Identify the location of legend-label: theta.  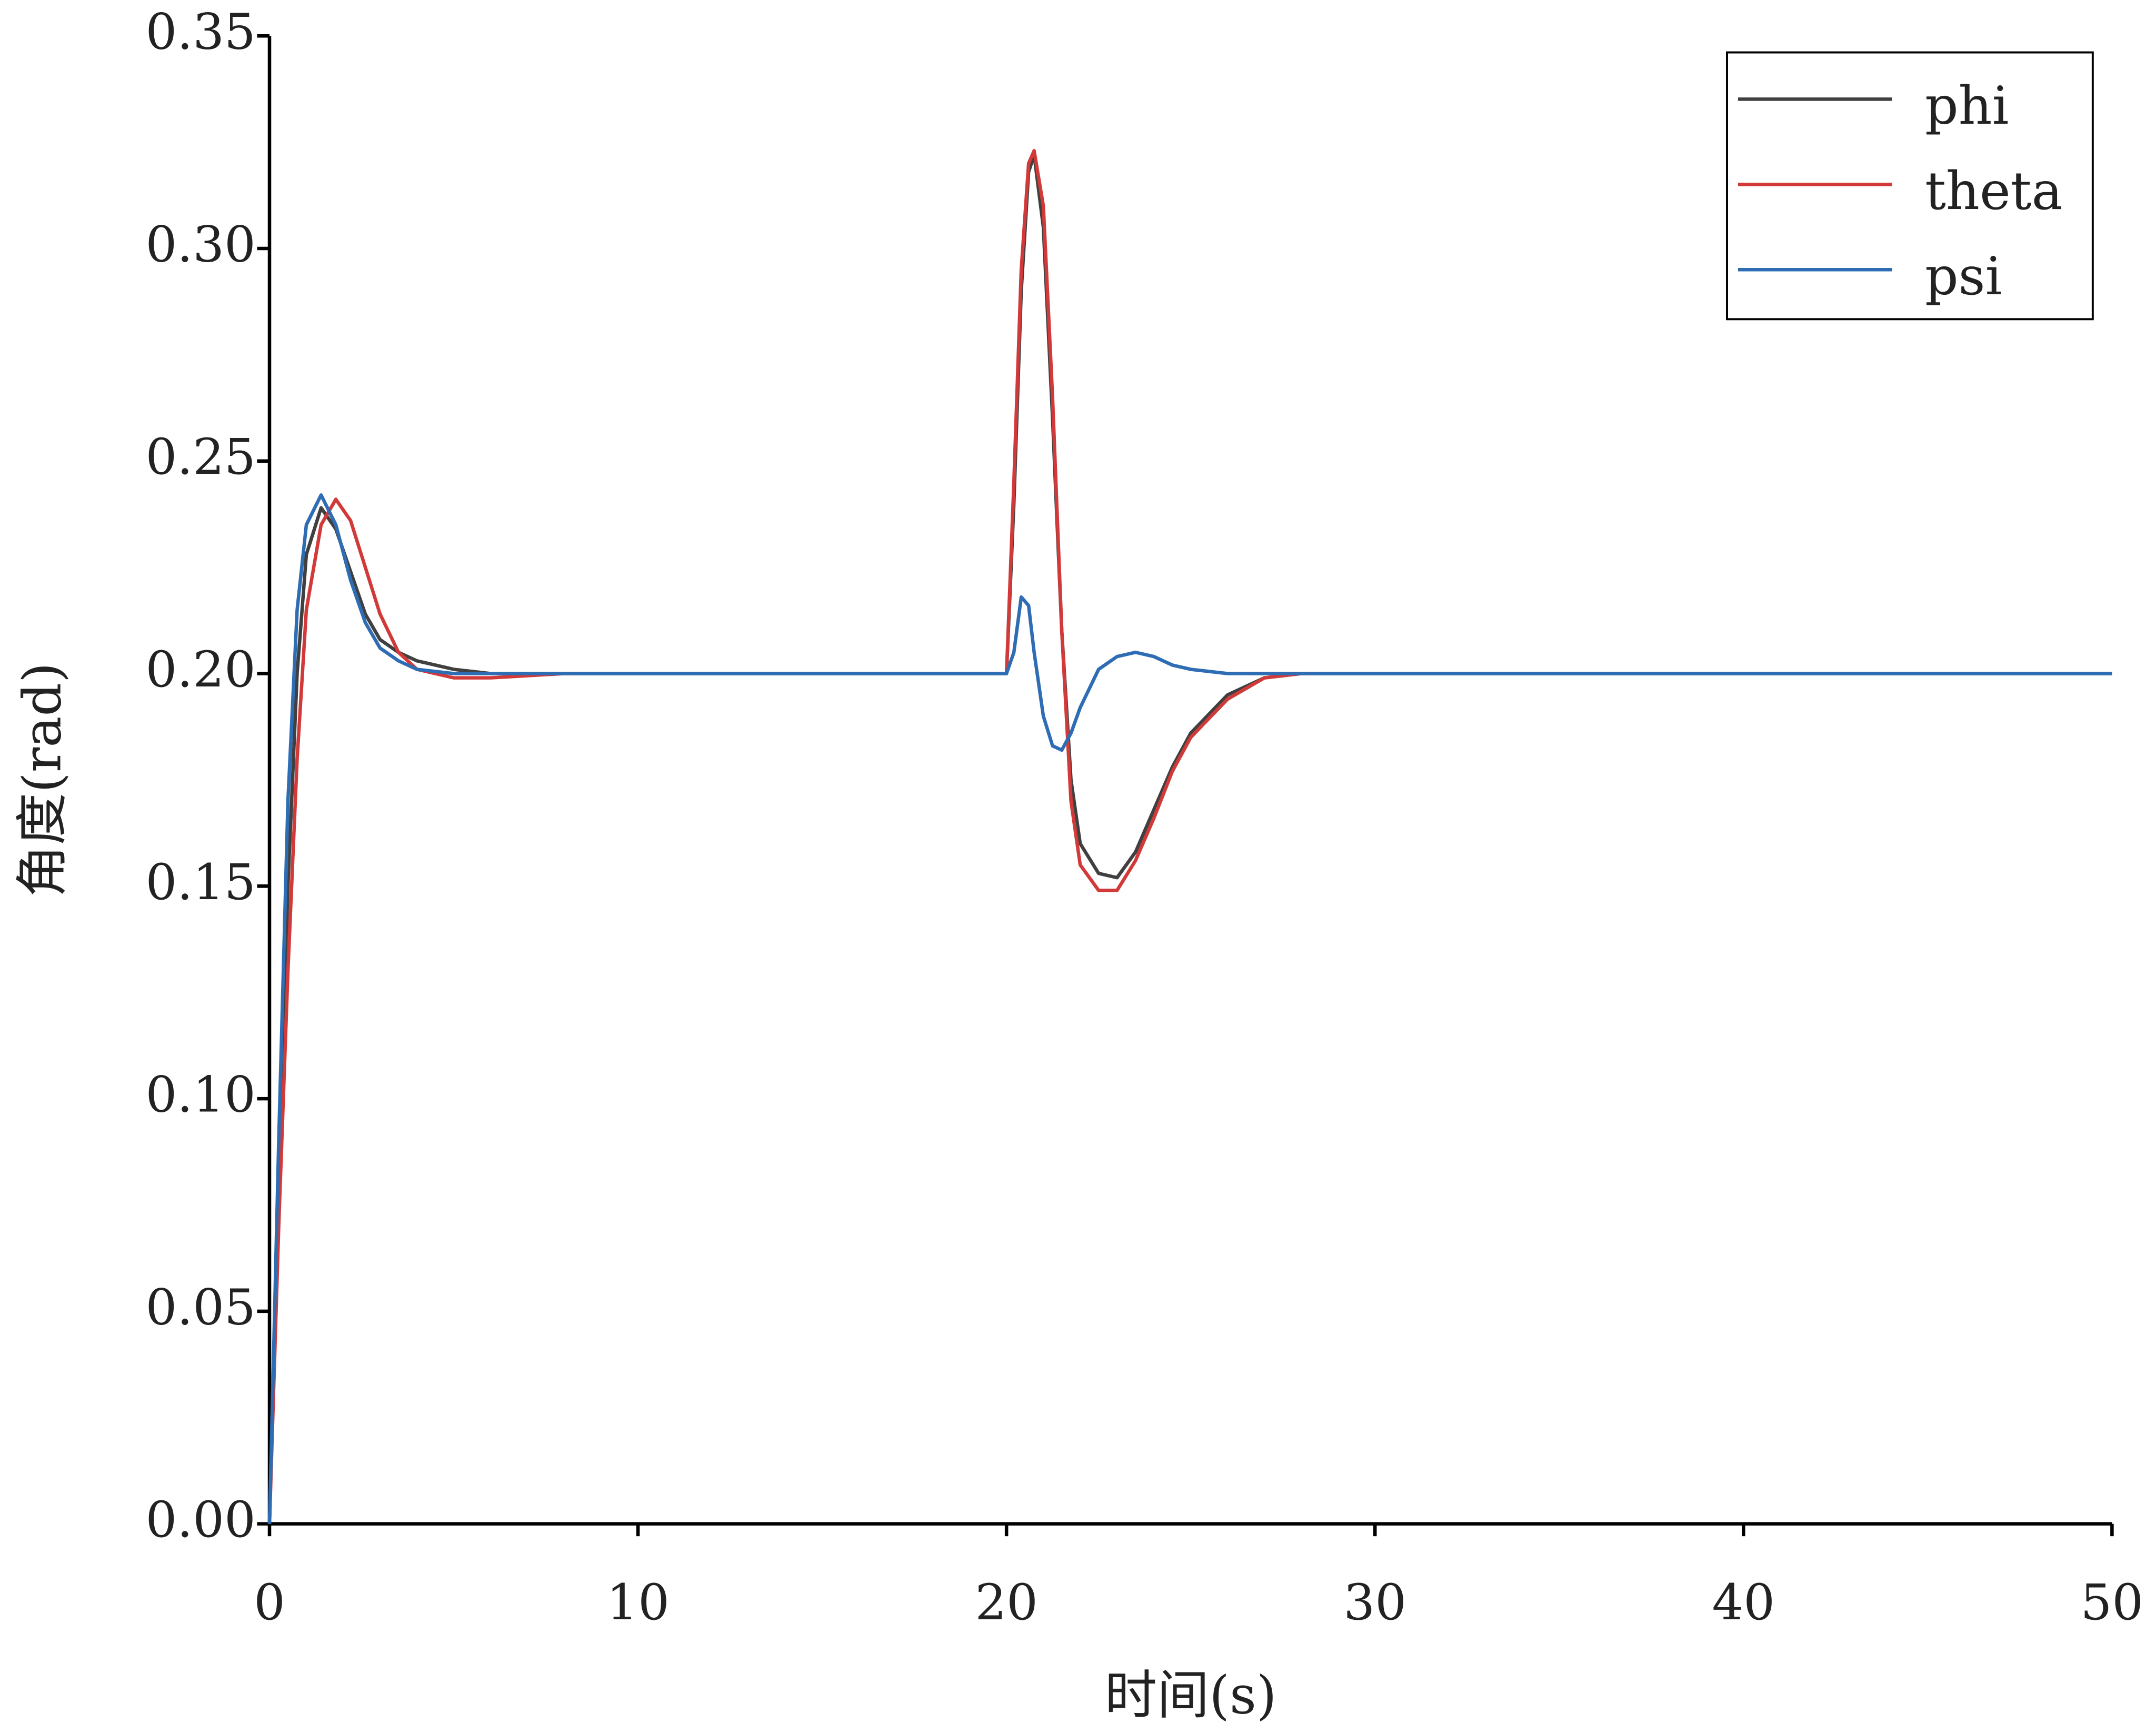
(1994, 192).